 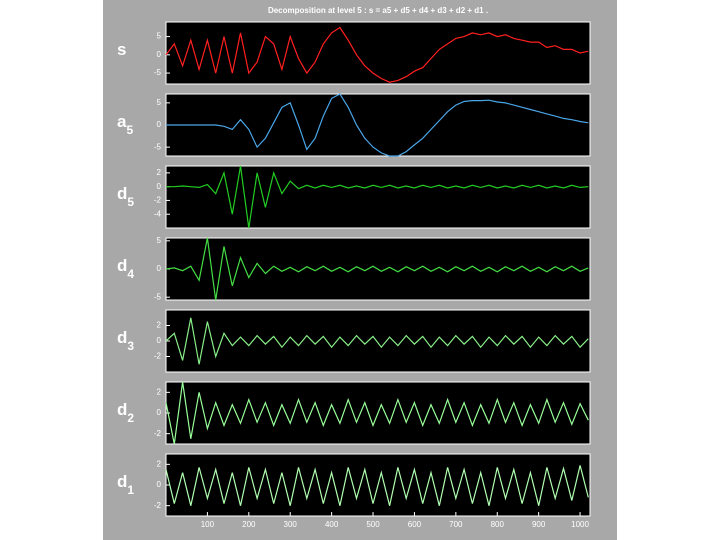 I want to click on y-axis-label: d1, so click(x=125, y=484).